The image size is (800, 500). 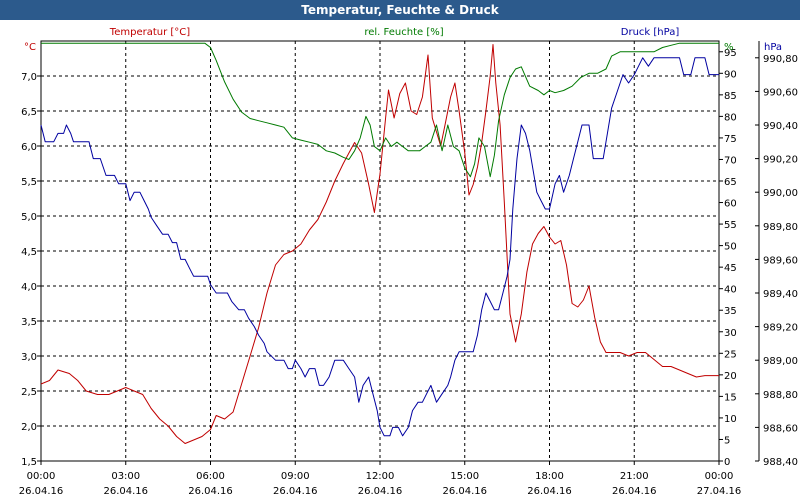 What do you see at coordinates (29, 182) in the screenshot?
I see `temperature-tick-label: 5,5` at bounding box center [29, 182].